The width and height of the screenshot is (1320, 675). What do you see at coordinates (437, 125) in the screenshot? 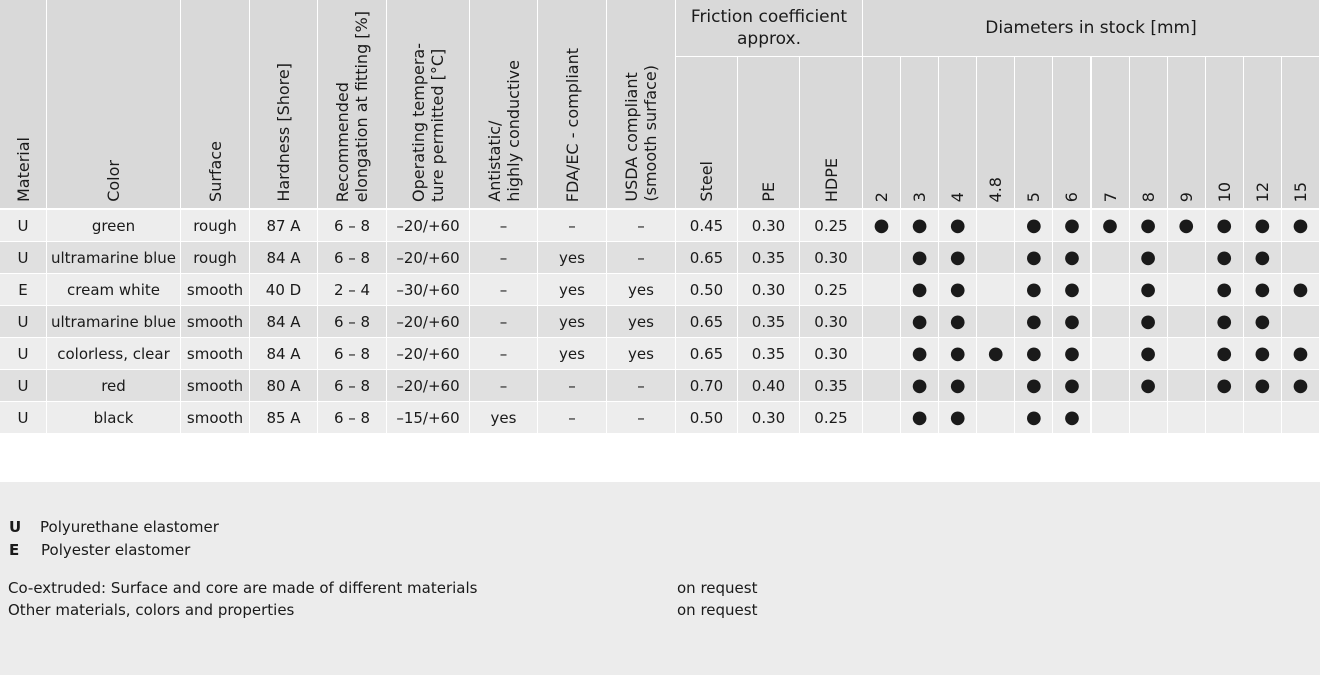
I see `header-line: ture permitted [°C]` at bounding box center [437, 125].